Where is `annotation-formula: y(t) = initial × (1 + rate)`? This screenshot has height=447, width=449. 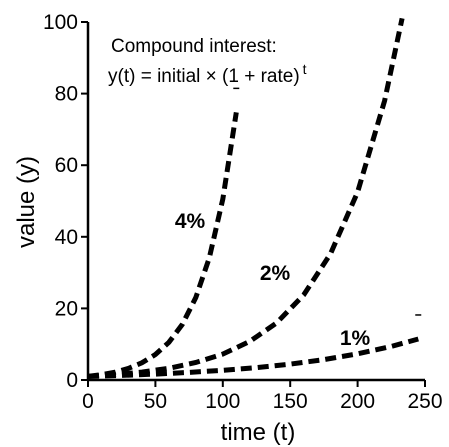
annotation-formula: y(t) = initial × (1 + rate) is located at coordinates (204, 76).